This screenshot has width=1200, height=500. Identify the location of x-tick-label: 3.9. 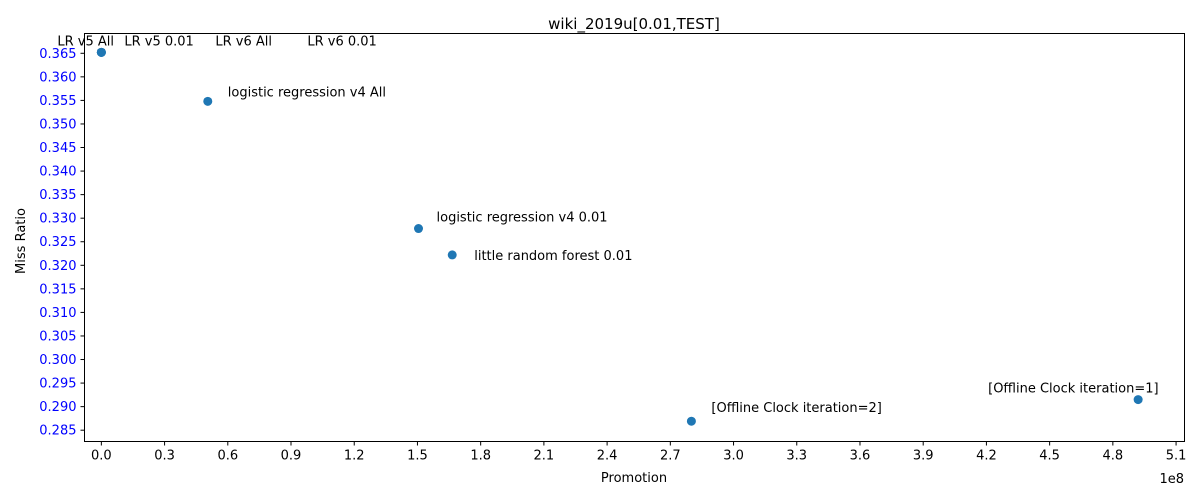
(923, 456).